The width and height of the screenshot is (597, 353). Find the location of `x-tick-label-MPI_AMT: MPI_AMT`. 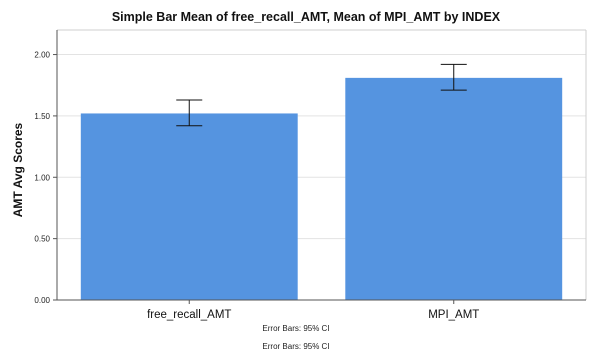

x-tick-label-MPI_AMT: MPI_AMT is located at coordinates (453, 315).